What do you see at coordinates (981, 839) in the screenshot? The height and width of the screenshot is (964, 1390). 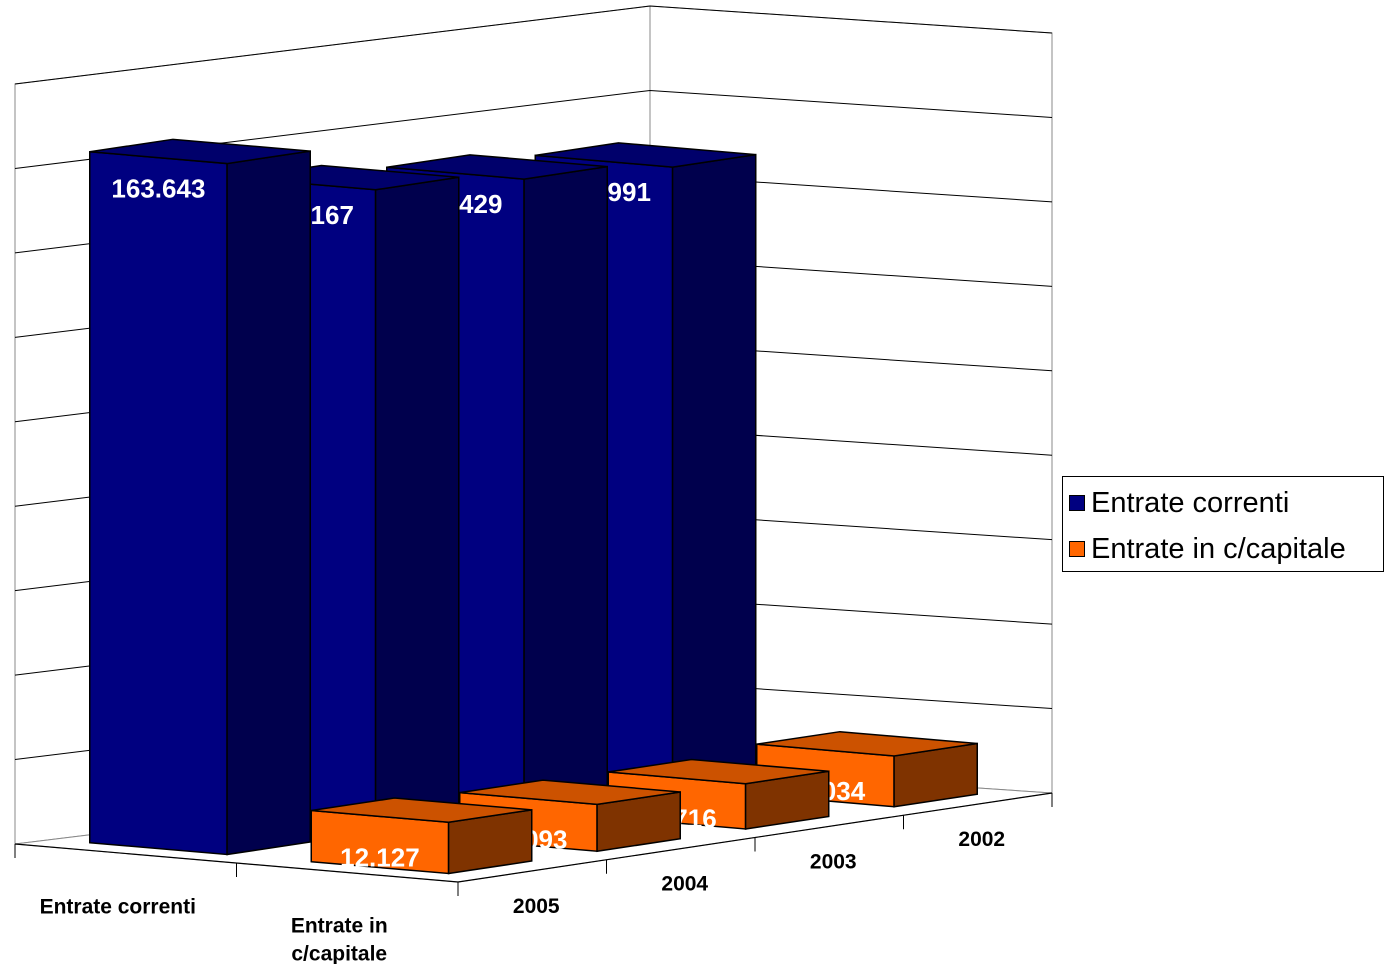 I see `category-axis-label: 2002` at bounding box center [981, 839].